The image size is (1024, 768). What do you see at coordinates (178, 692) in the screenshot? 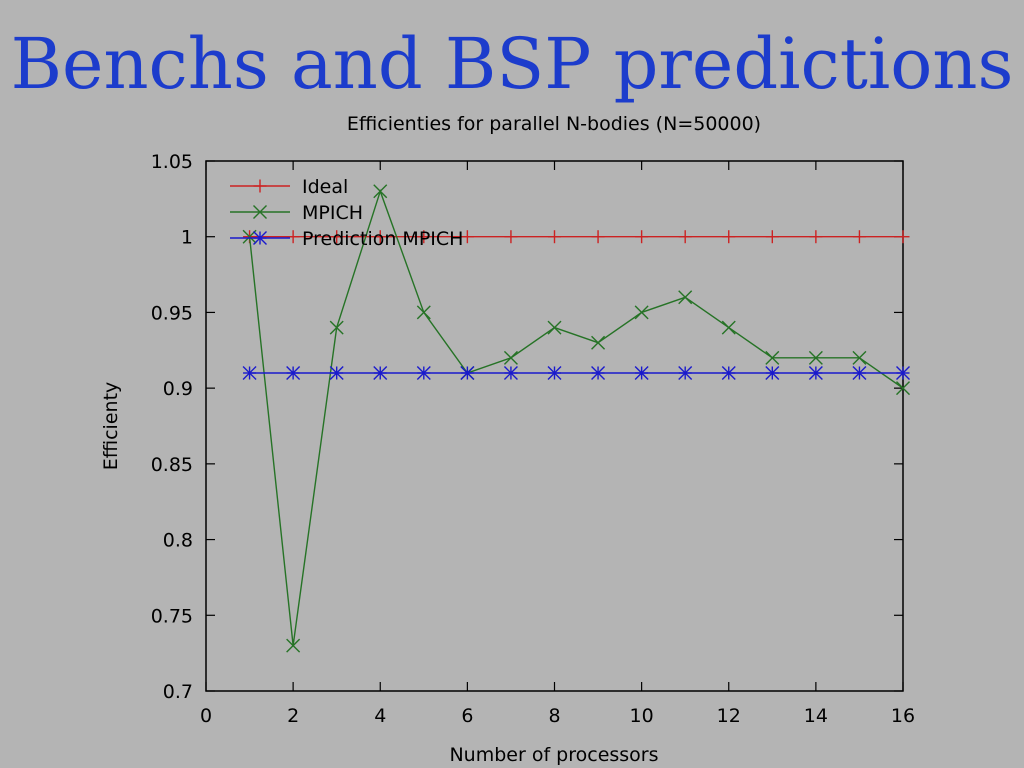
I see `y-tick-label: 0.7` at bounding box center [178, 692].